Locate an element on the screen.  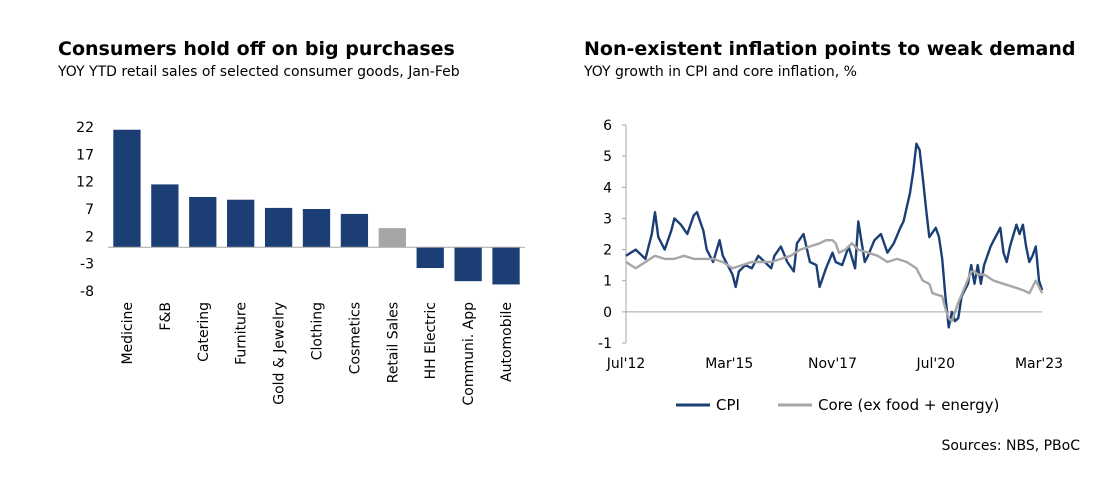
x-category-label: Cosmetics is located at coordinates (355, 338).